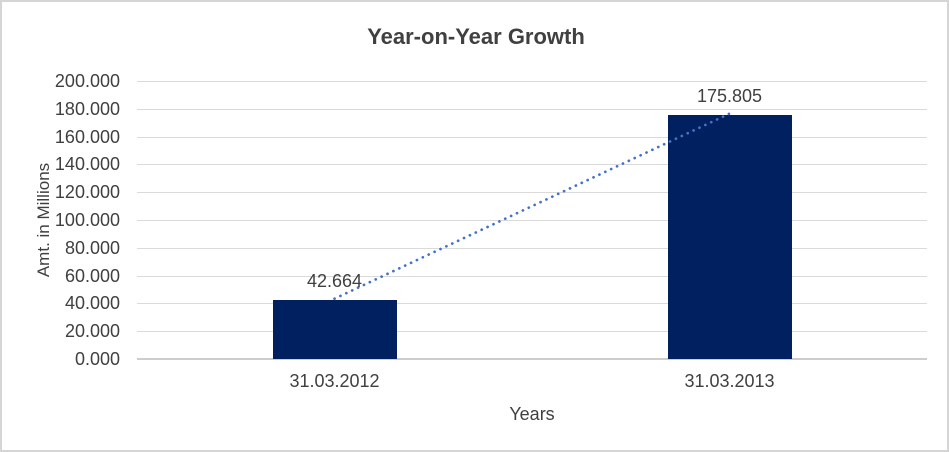  What do you see at coordinates (87, 164) in the screenshot?
I see `y-tick-label: 140.000` at bounding box center [87, 164].